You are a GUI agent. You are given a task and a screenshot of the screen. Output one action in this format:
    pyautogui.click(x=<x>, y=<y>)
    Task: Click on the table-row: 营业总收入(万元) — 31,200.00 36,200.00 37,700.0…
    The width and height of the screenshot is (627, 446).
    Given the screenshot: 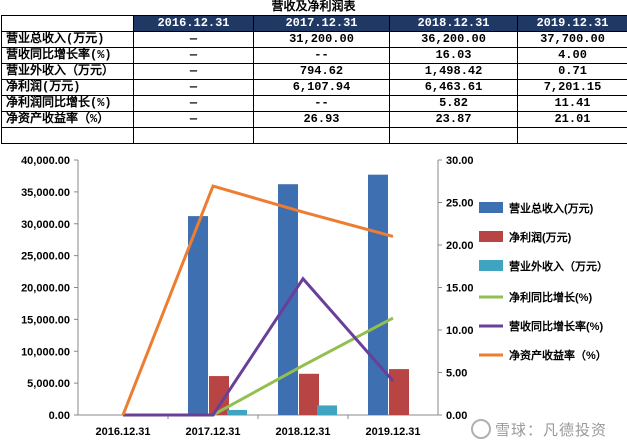 What is the action you would take?
    pyautogui.click(x=314, y=39)
    